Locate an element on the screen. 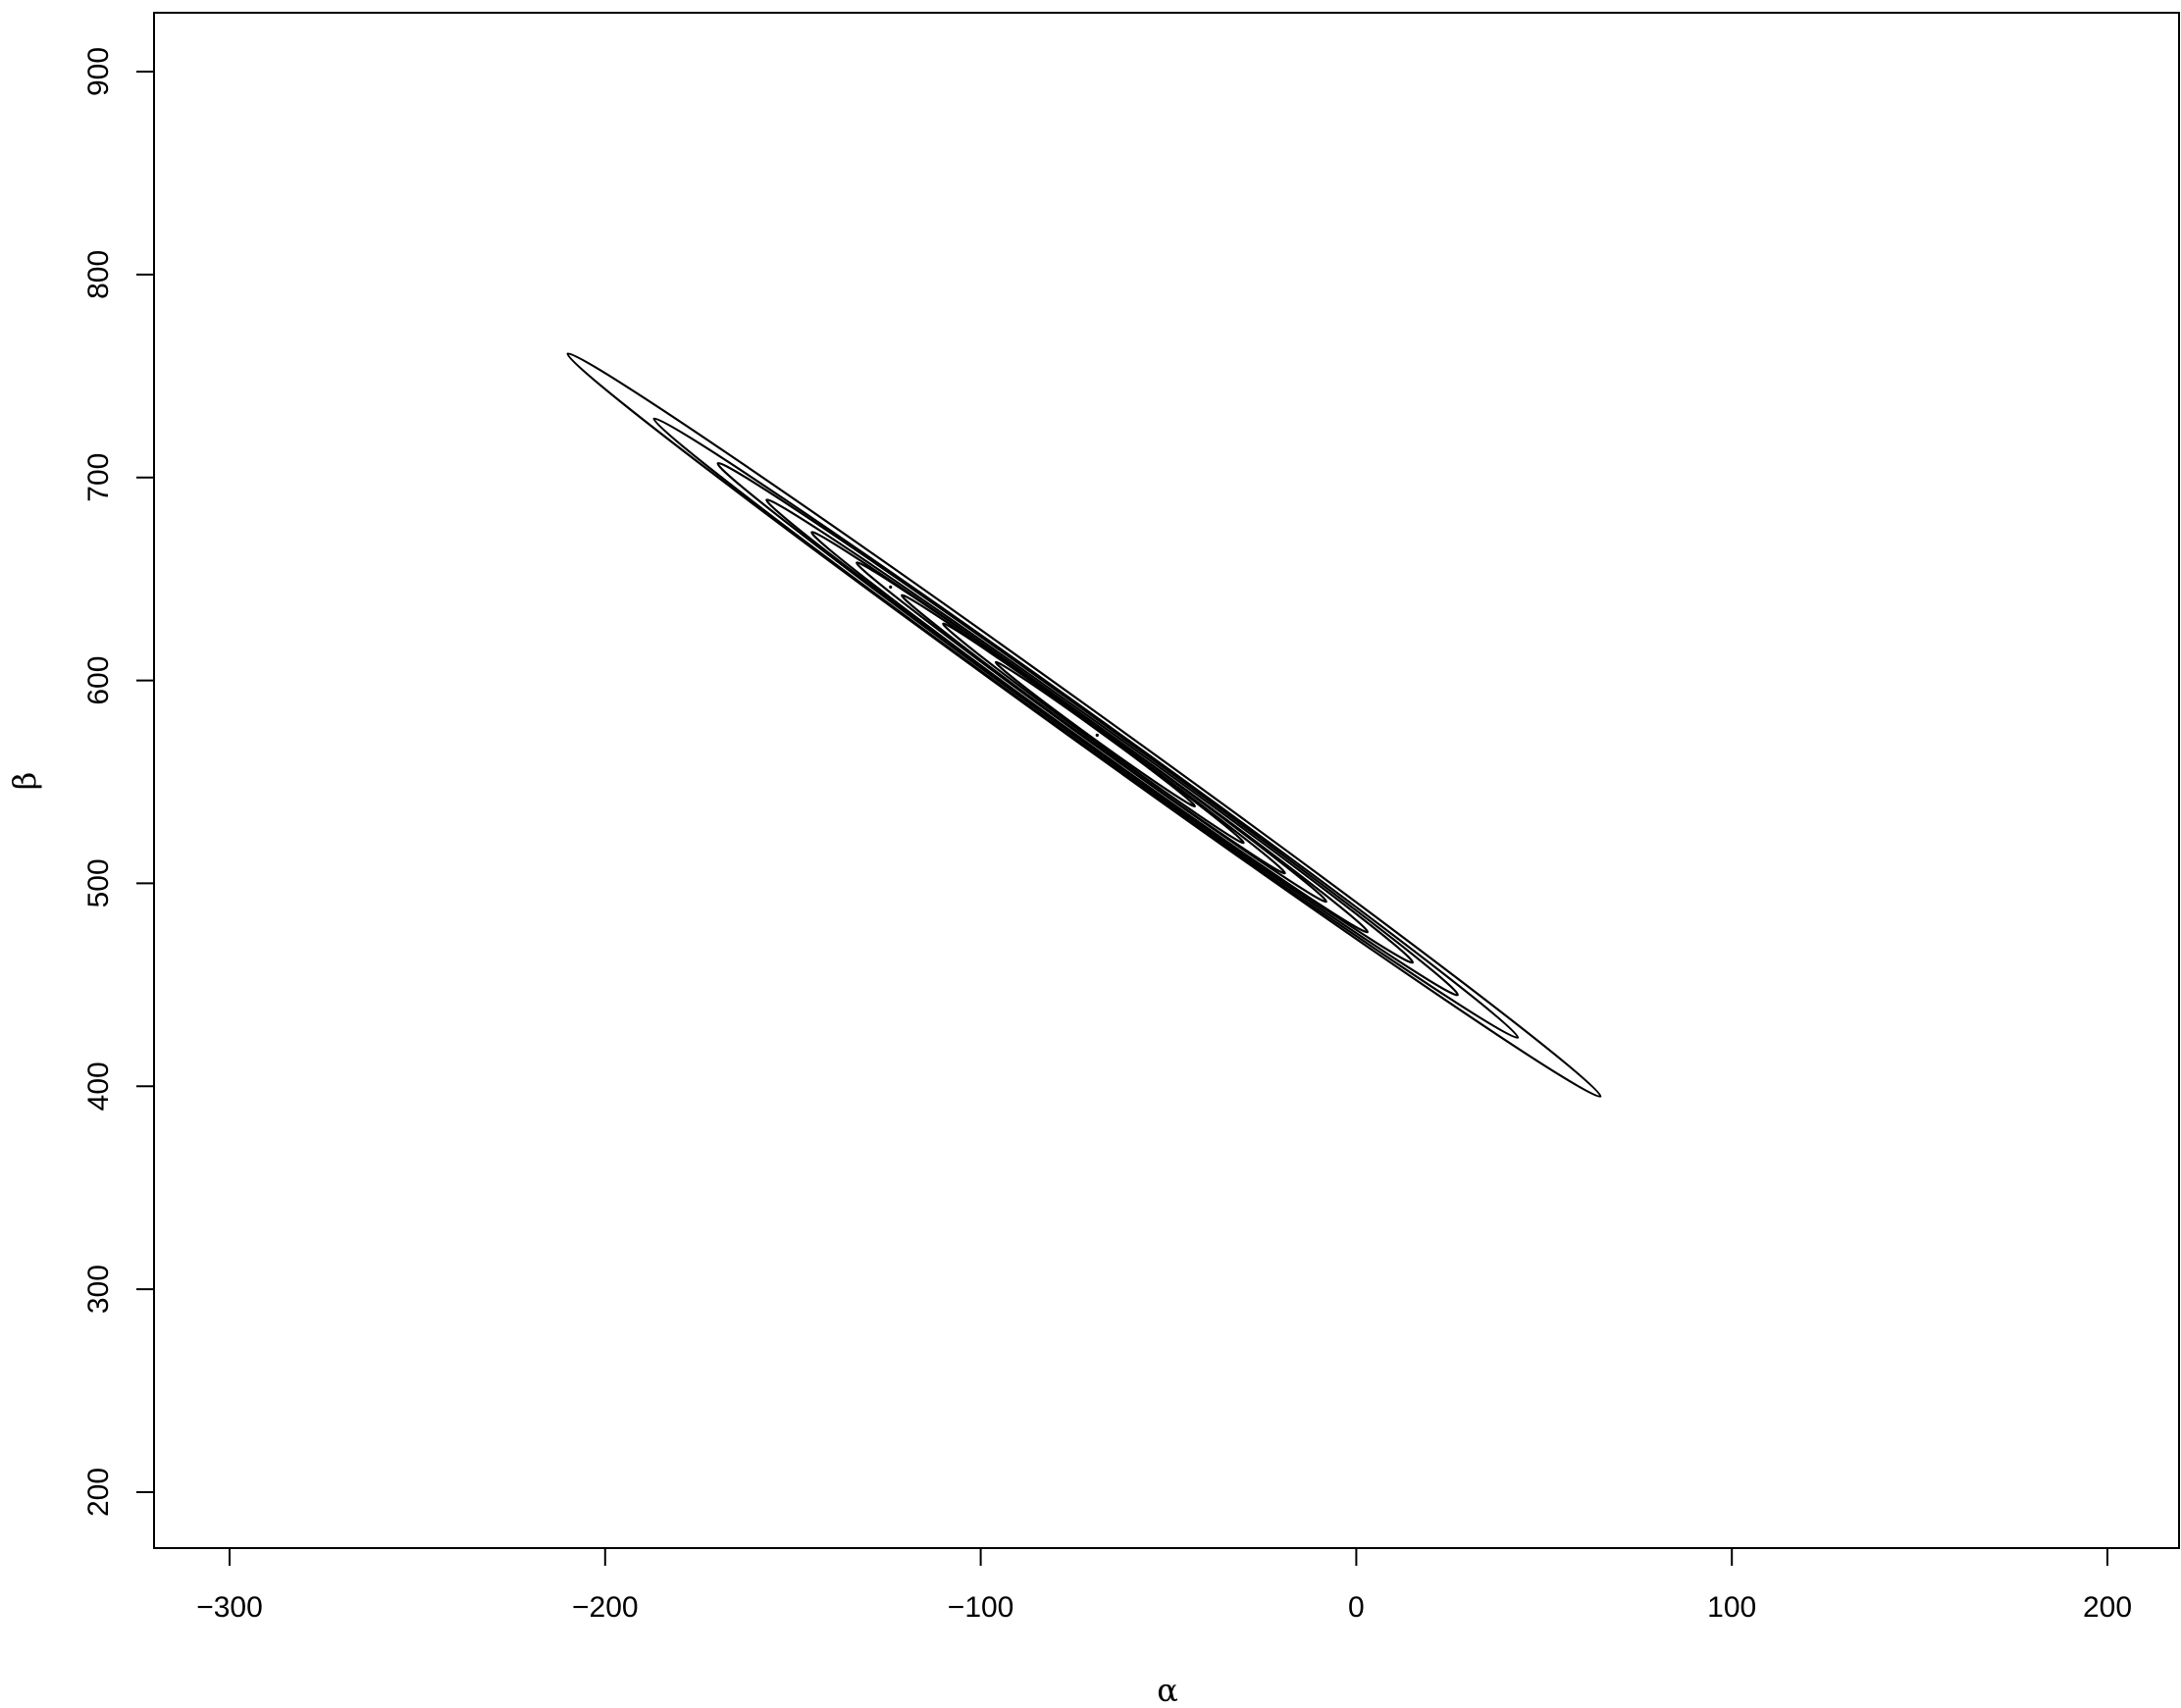  x-tick-label: 100 is located at coordinates (1732, 1608).